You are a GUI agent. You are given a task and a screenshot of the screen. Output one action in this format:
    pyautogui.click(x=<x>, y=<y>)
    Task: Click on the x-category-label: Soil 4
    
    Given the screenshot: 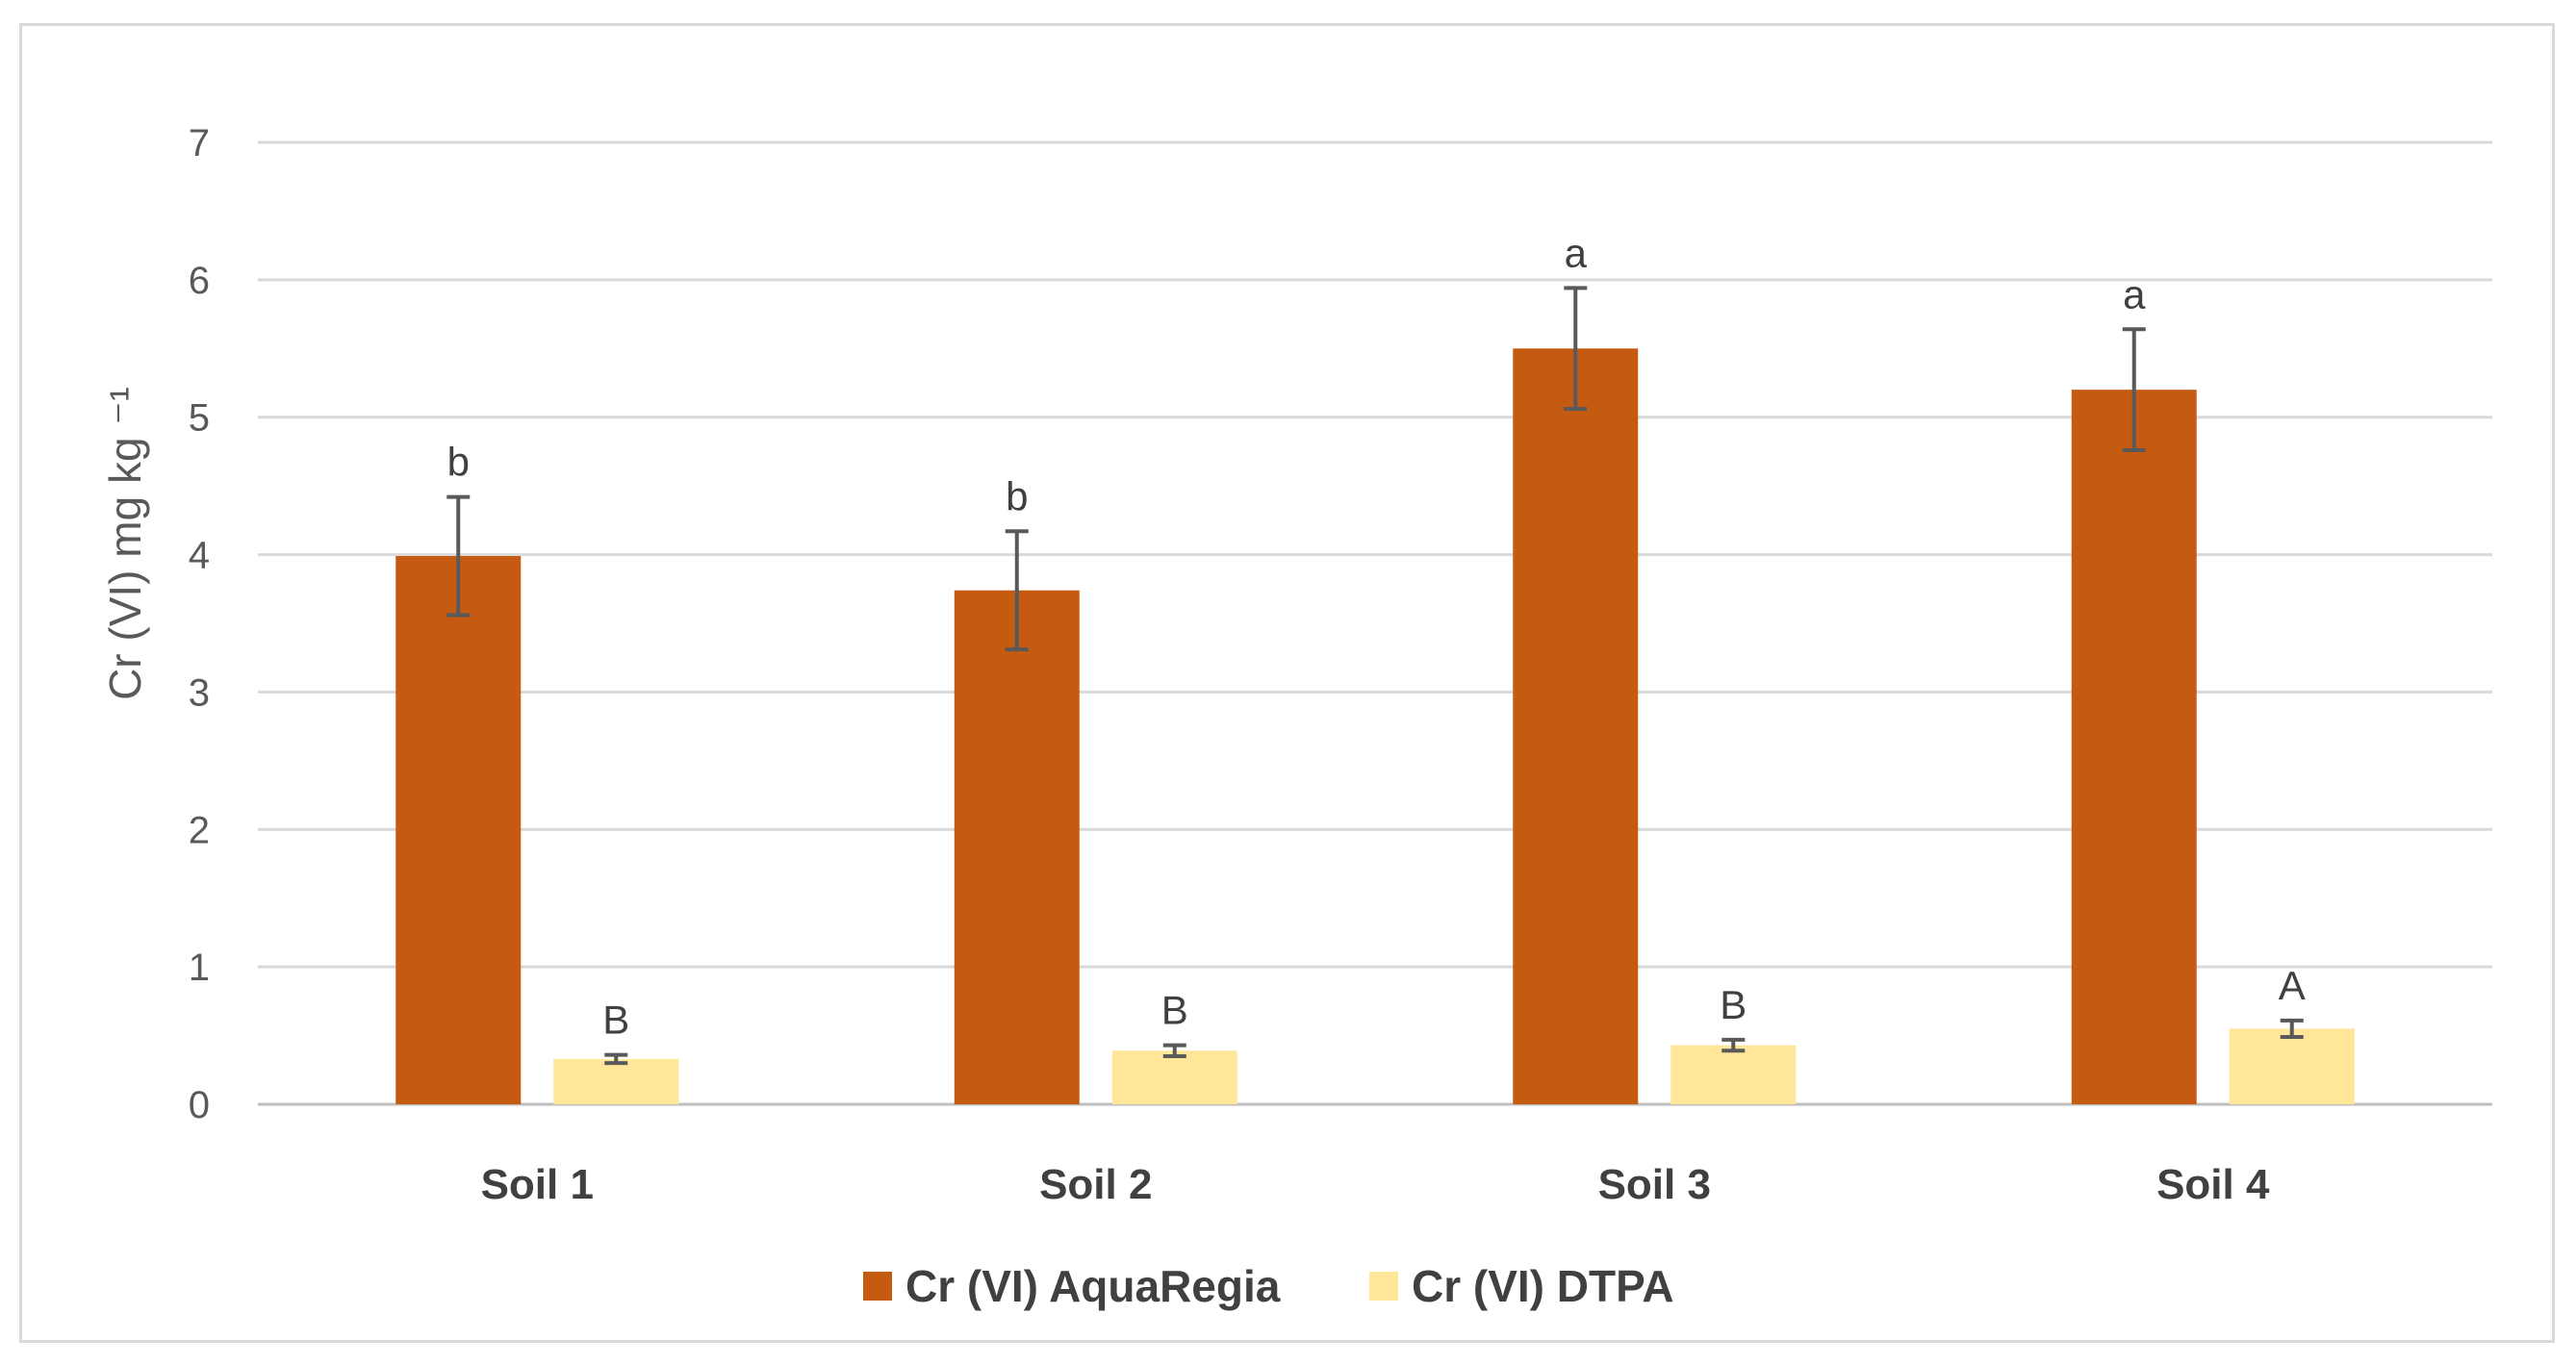 What is the action you would take?
    pyautogui.click(x=2213, y=1184)
    